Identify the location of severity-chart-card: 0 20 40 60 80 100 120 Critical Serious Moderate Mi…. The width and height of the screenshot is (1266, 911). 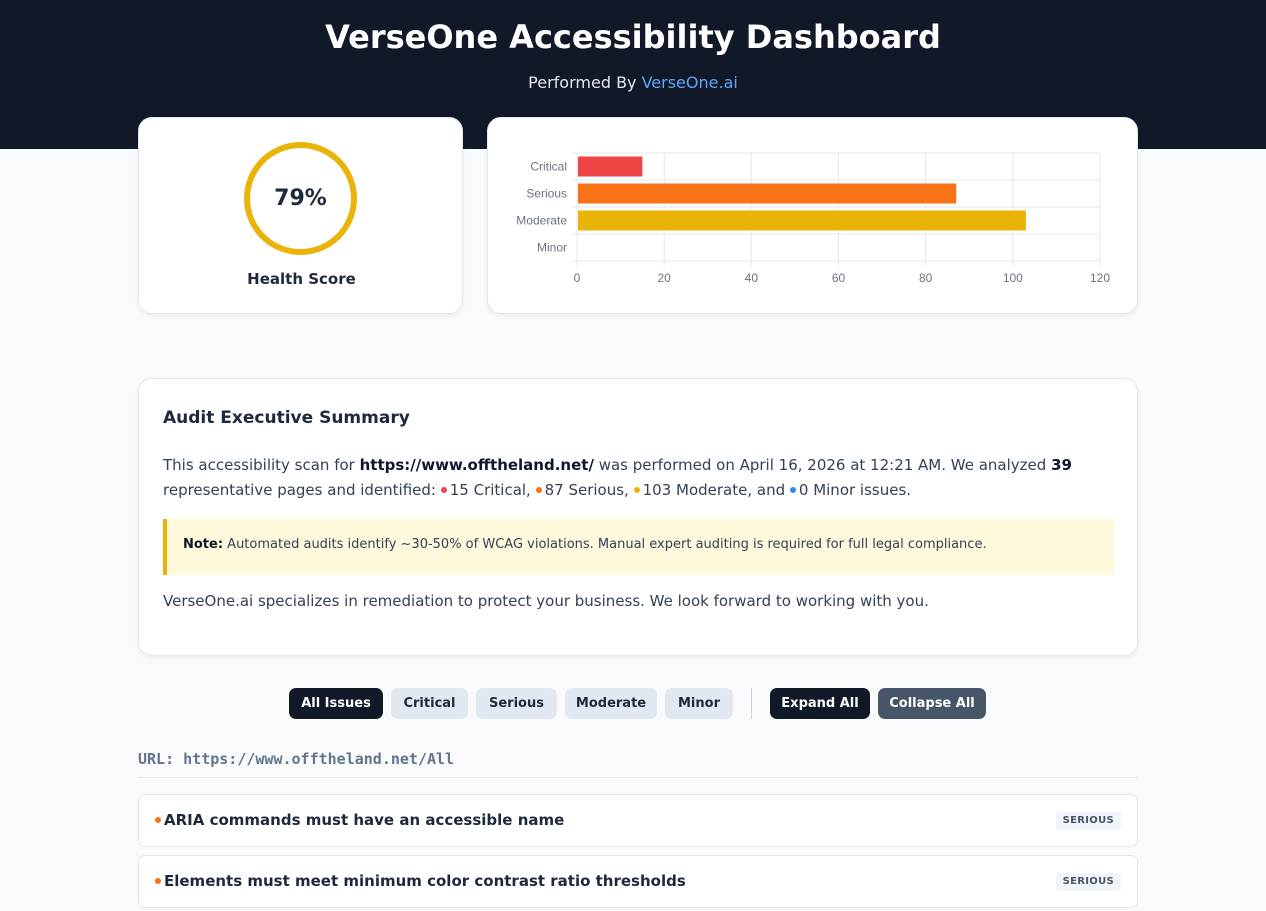
(812, 215).